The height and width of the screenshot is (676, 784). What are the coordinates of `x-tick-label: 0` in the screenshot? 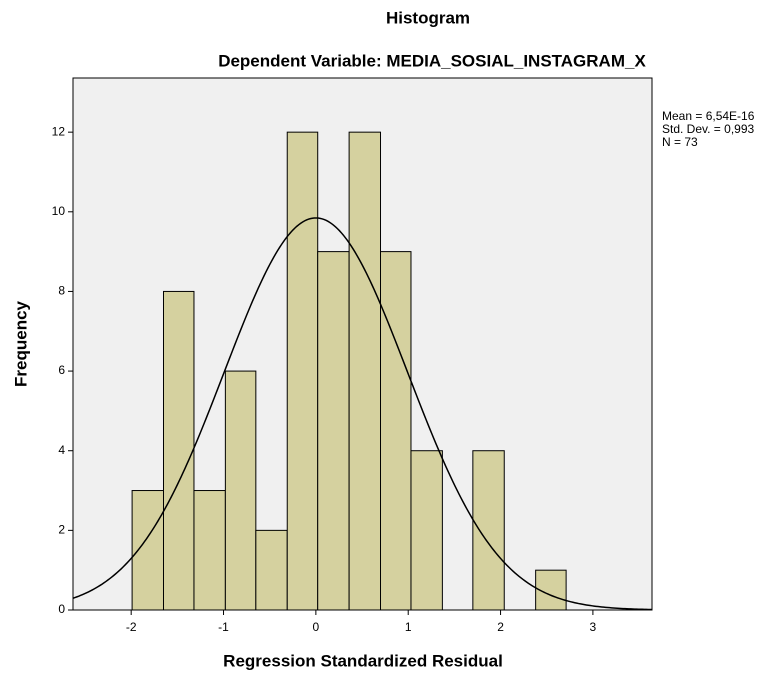 It's located at (316, 627).